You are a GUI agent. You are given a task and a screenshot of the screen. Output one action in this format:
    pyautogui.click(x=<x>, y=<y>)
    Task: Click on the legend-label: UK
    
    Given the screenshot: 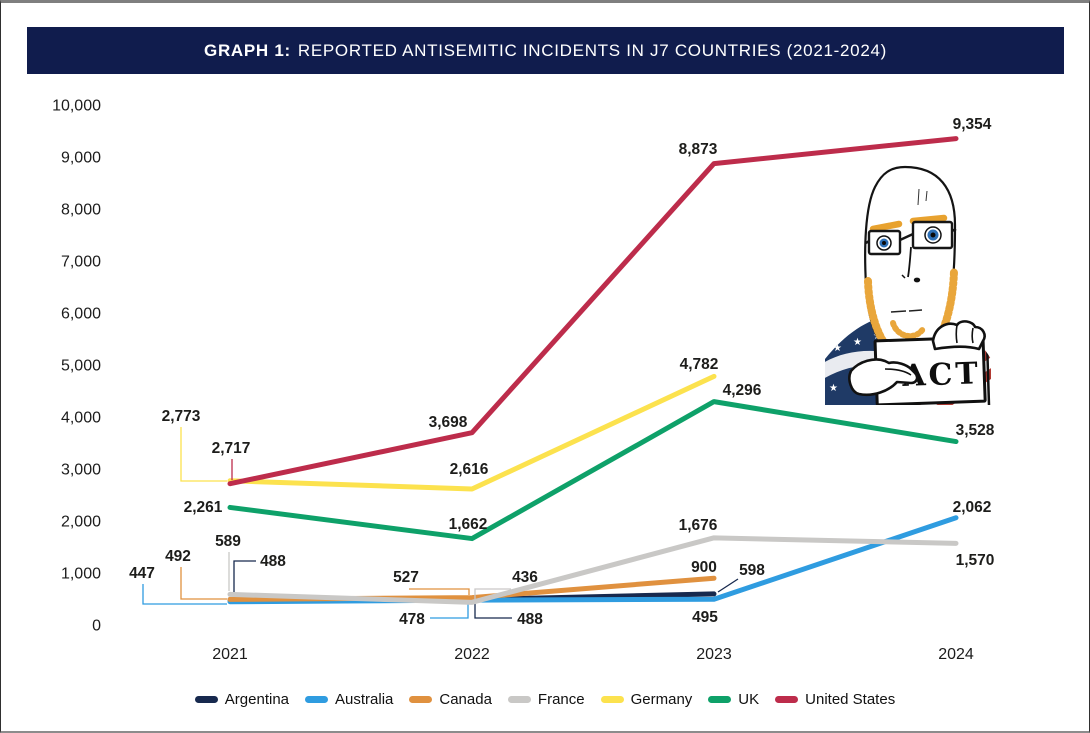 What is the action you would take?
    pyautogui.click(x=749, y=699)
    